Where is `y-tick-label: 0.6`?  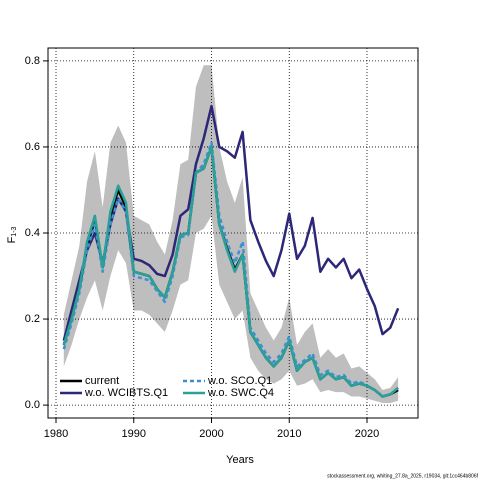
y-tick-label: 0.6 is located at coordinates (32, 147).